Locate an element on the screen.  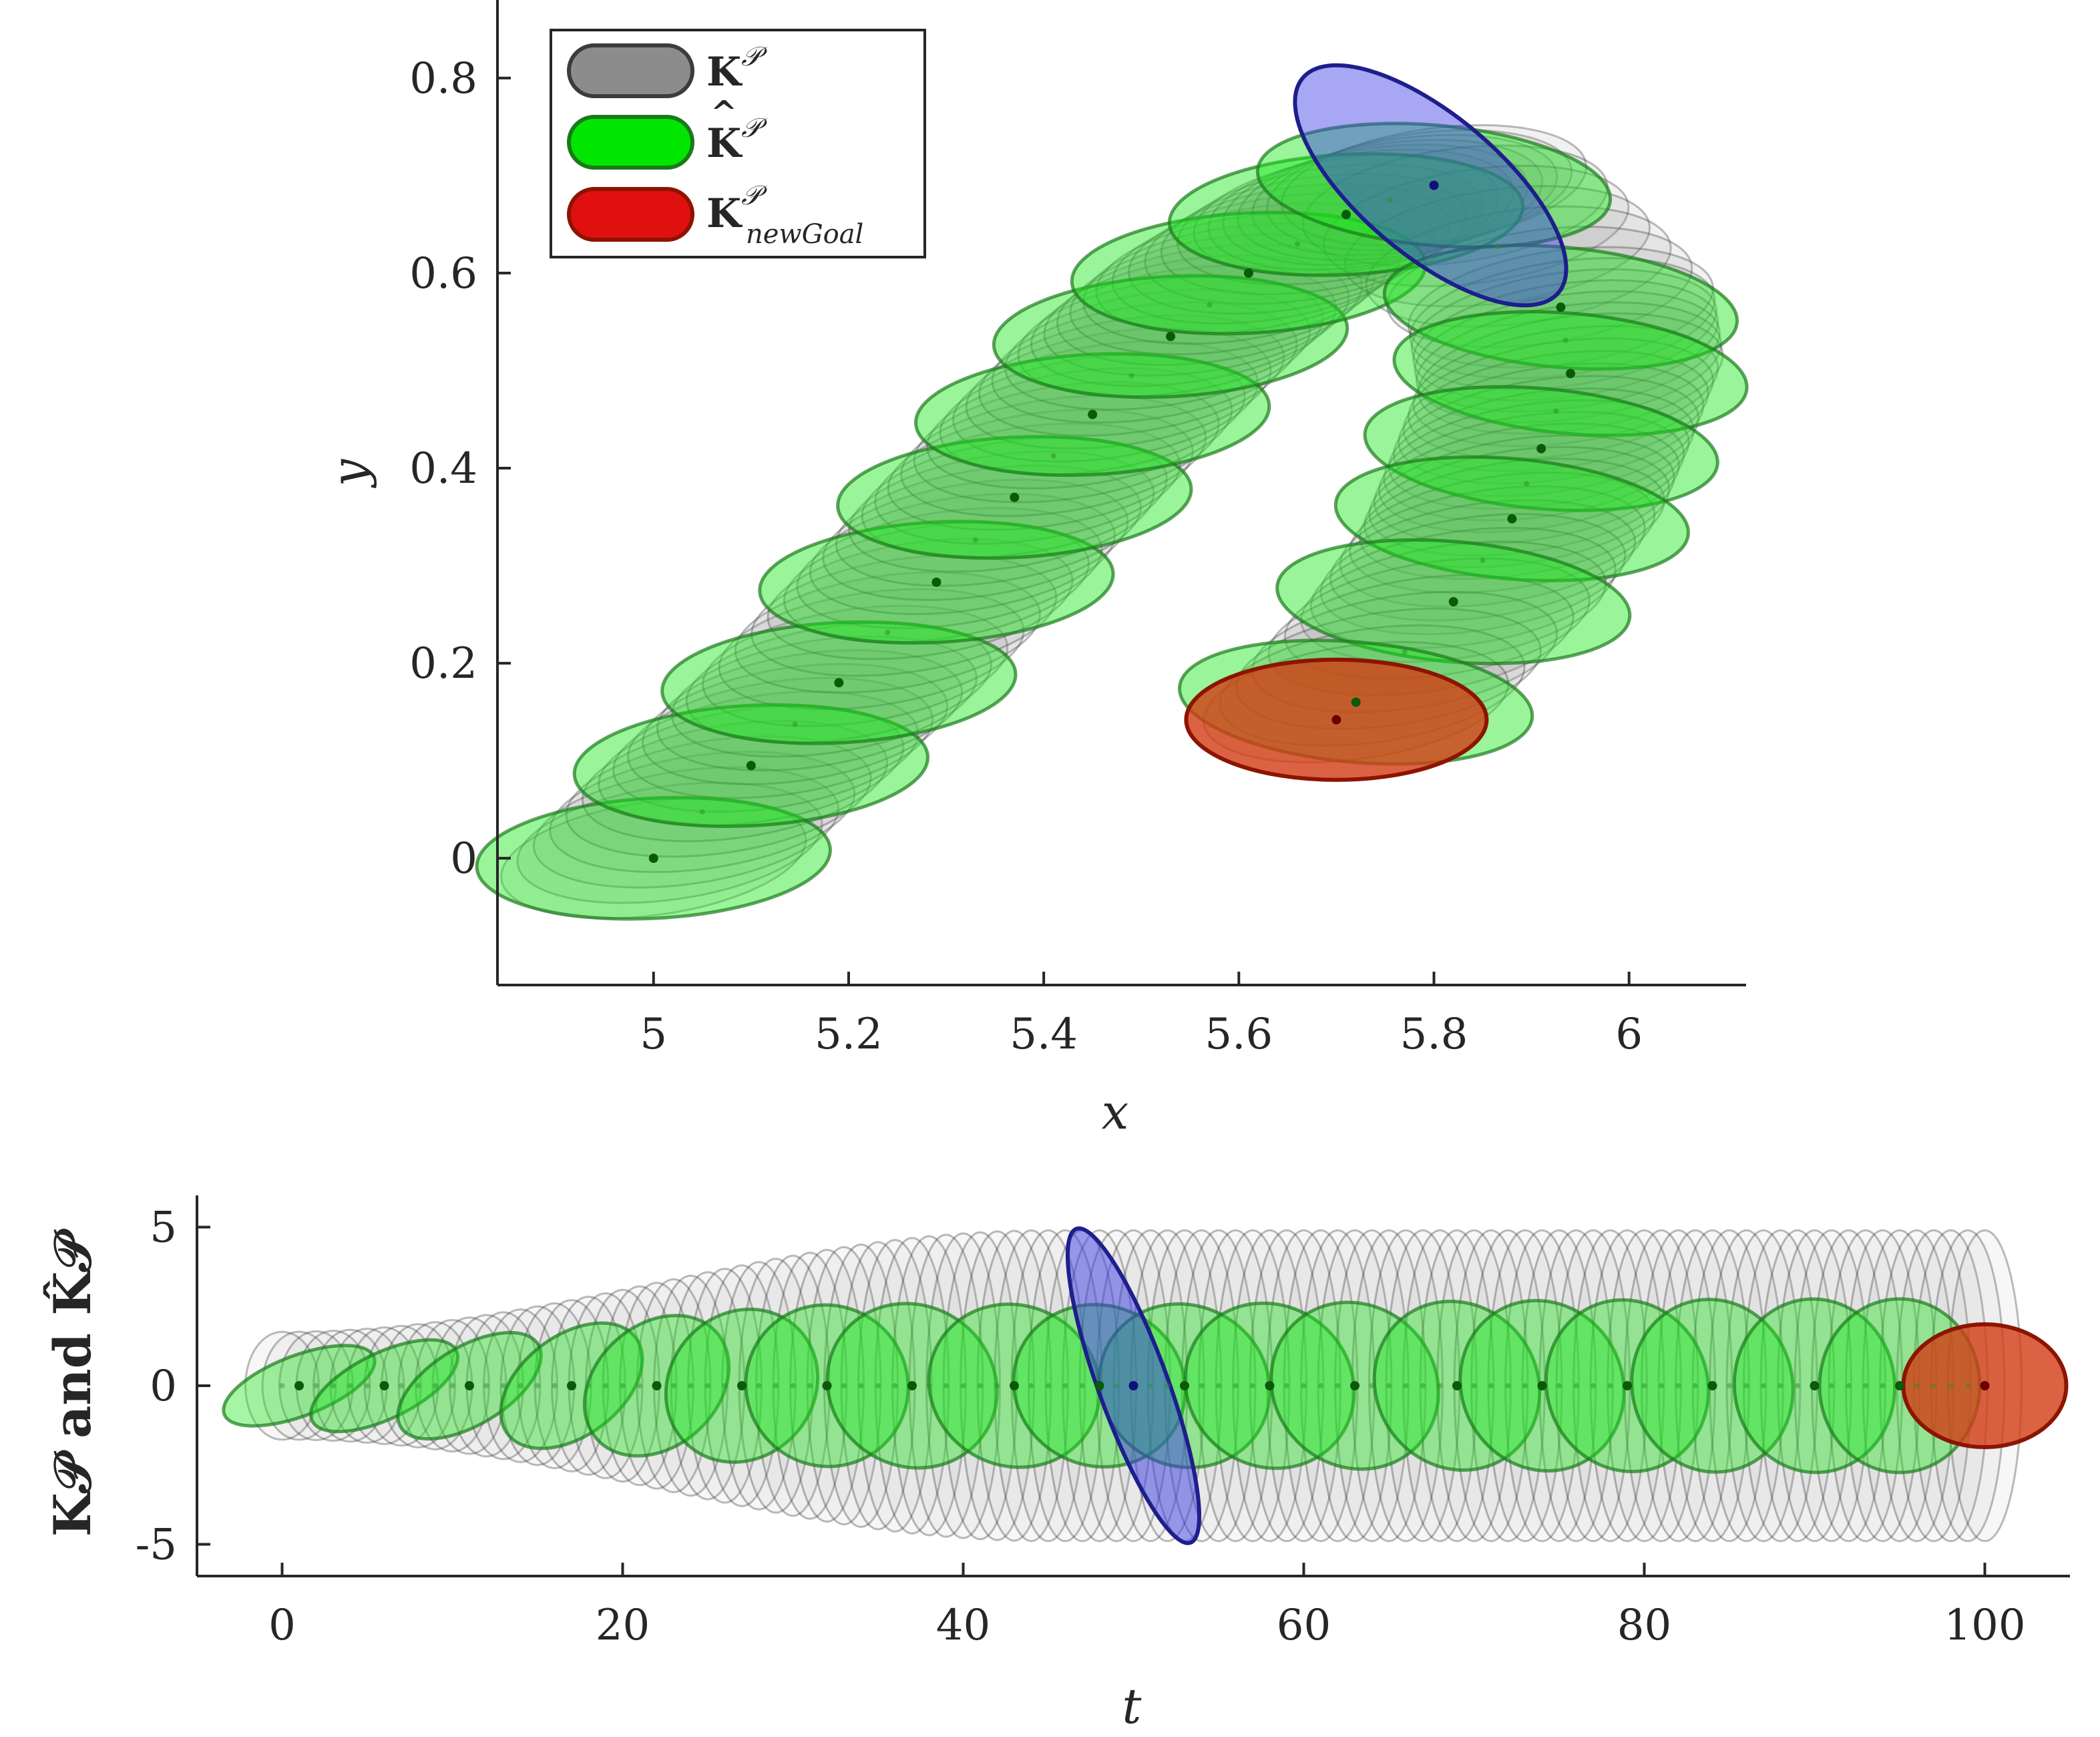
bottom-goal-center-point is located at coordinates (1985, 1386).